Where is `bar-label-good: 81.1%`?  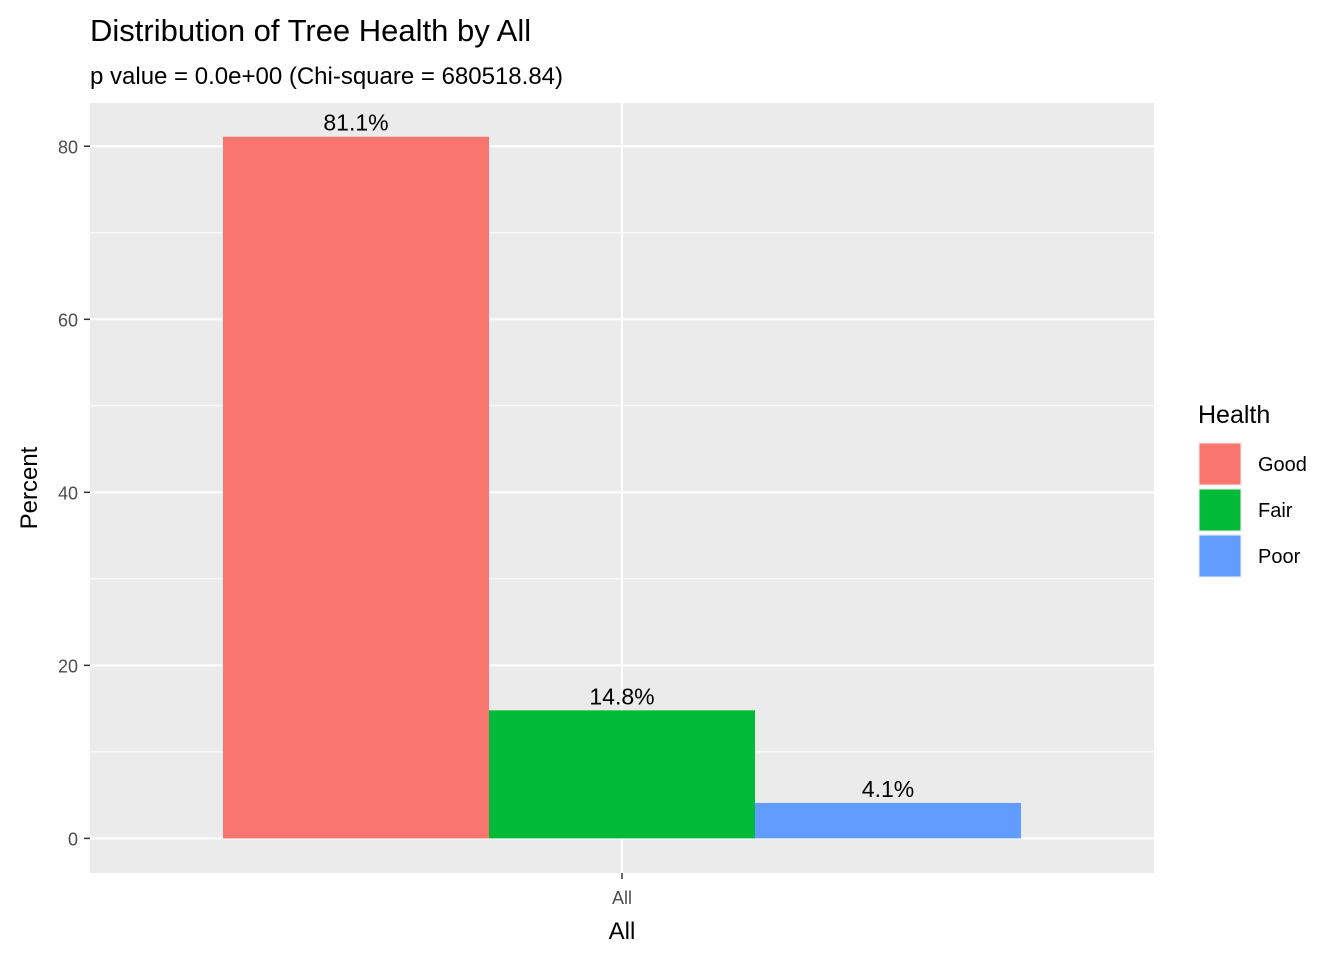
bar-label-good: 81.1% is located at coordinates (355, 123).